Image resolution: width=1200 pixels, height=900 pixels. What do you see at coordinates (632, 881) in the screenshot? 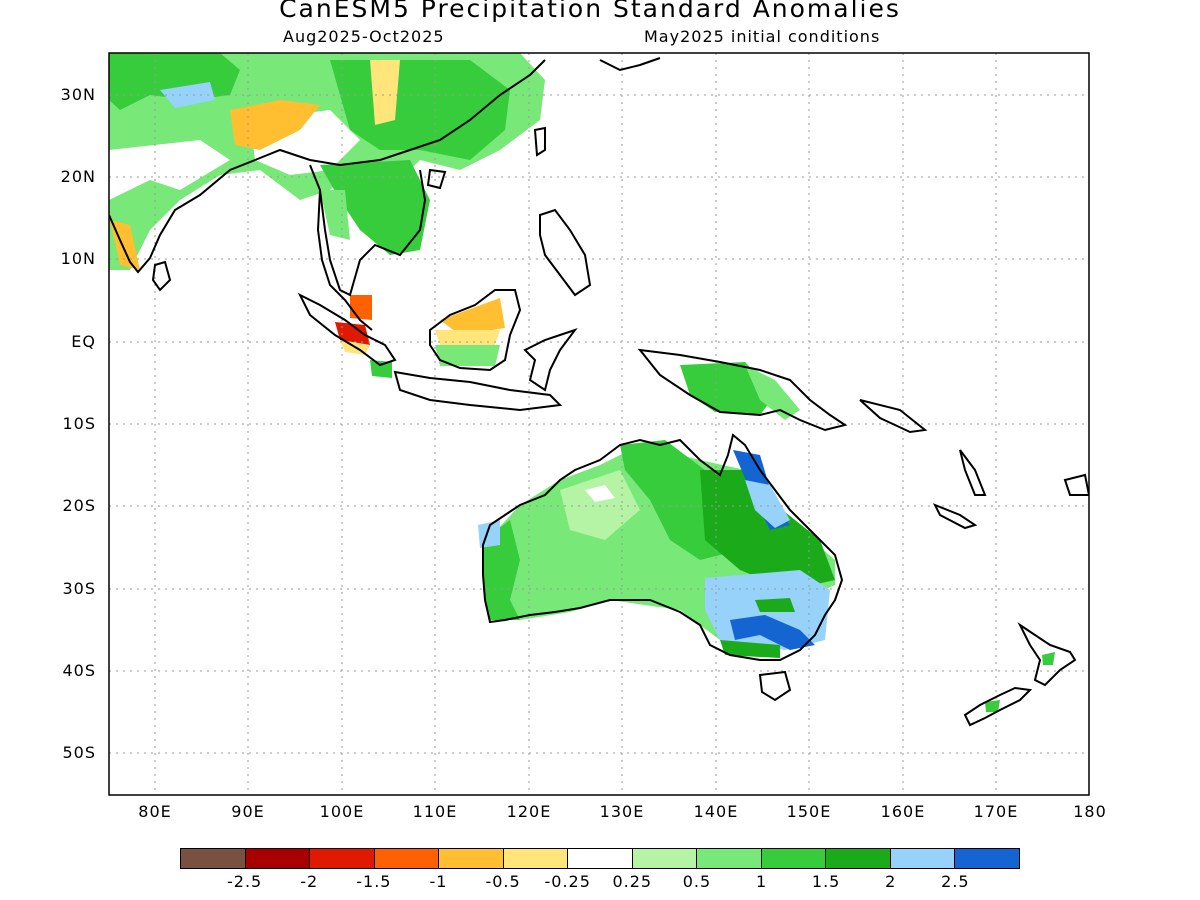
I see `legend-label: 0.25` at bounding box center [632, 881].